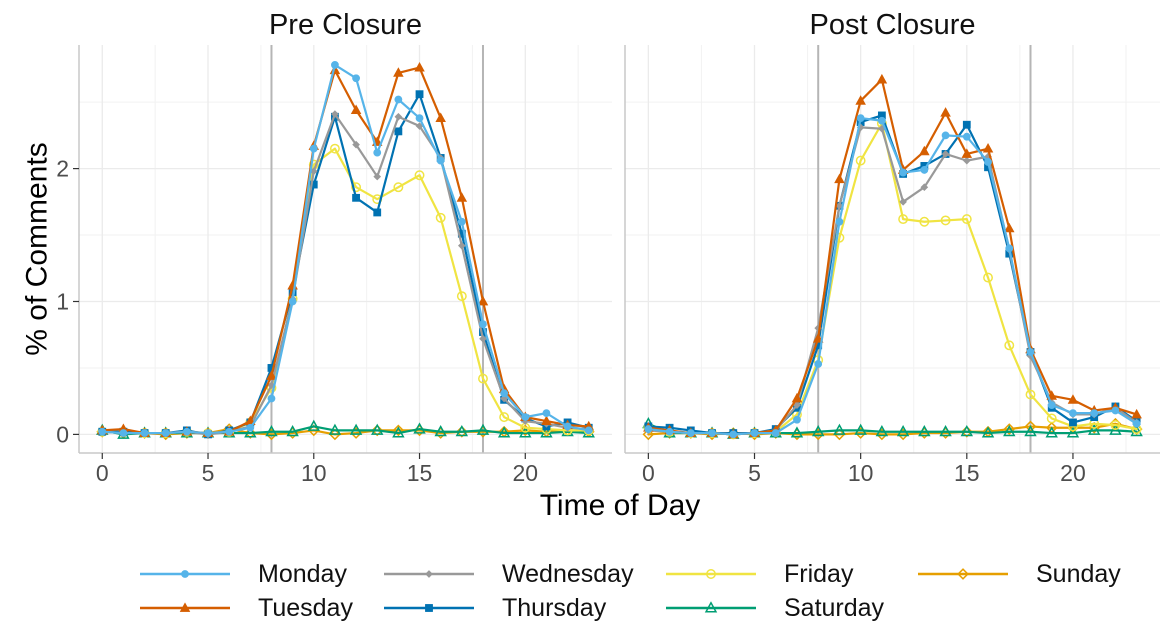  Describe the element at coordinates (568, 574) in the screenshot. I see `legend-label: Wednesday` at that location.